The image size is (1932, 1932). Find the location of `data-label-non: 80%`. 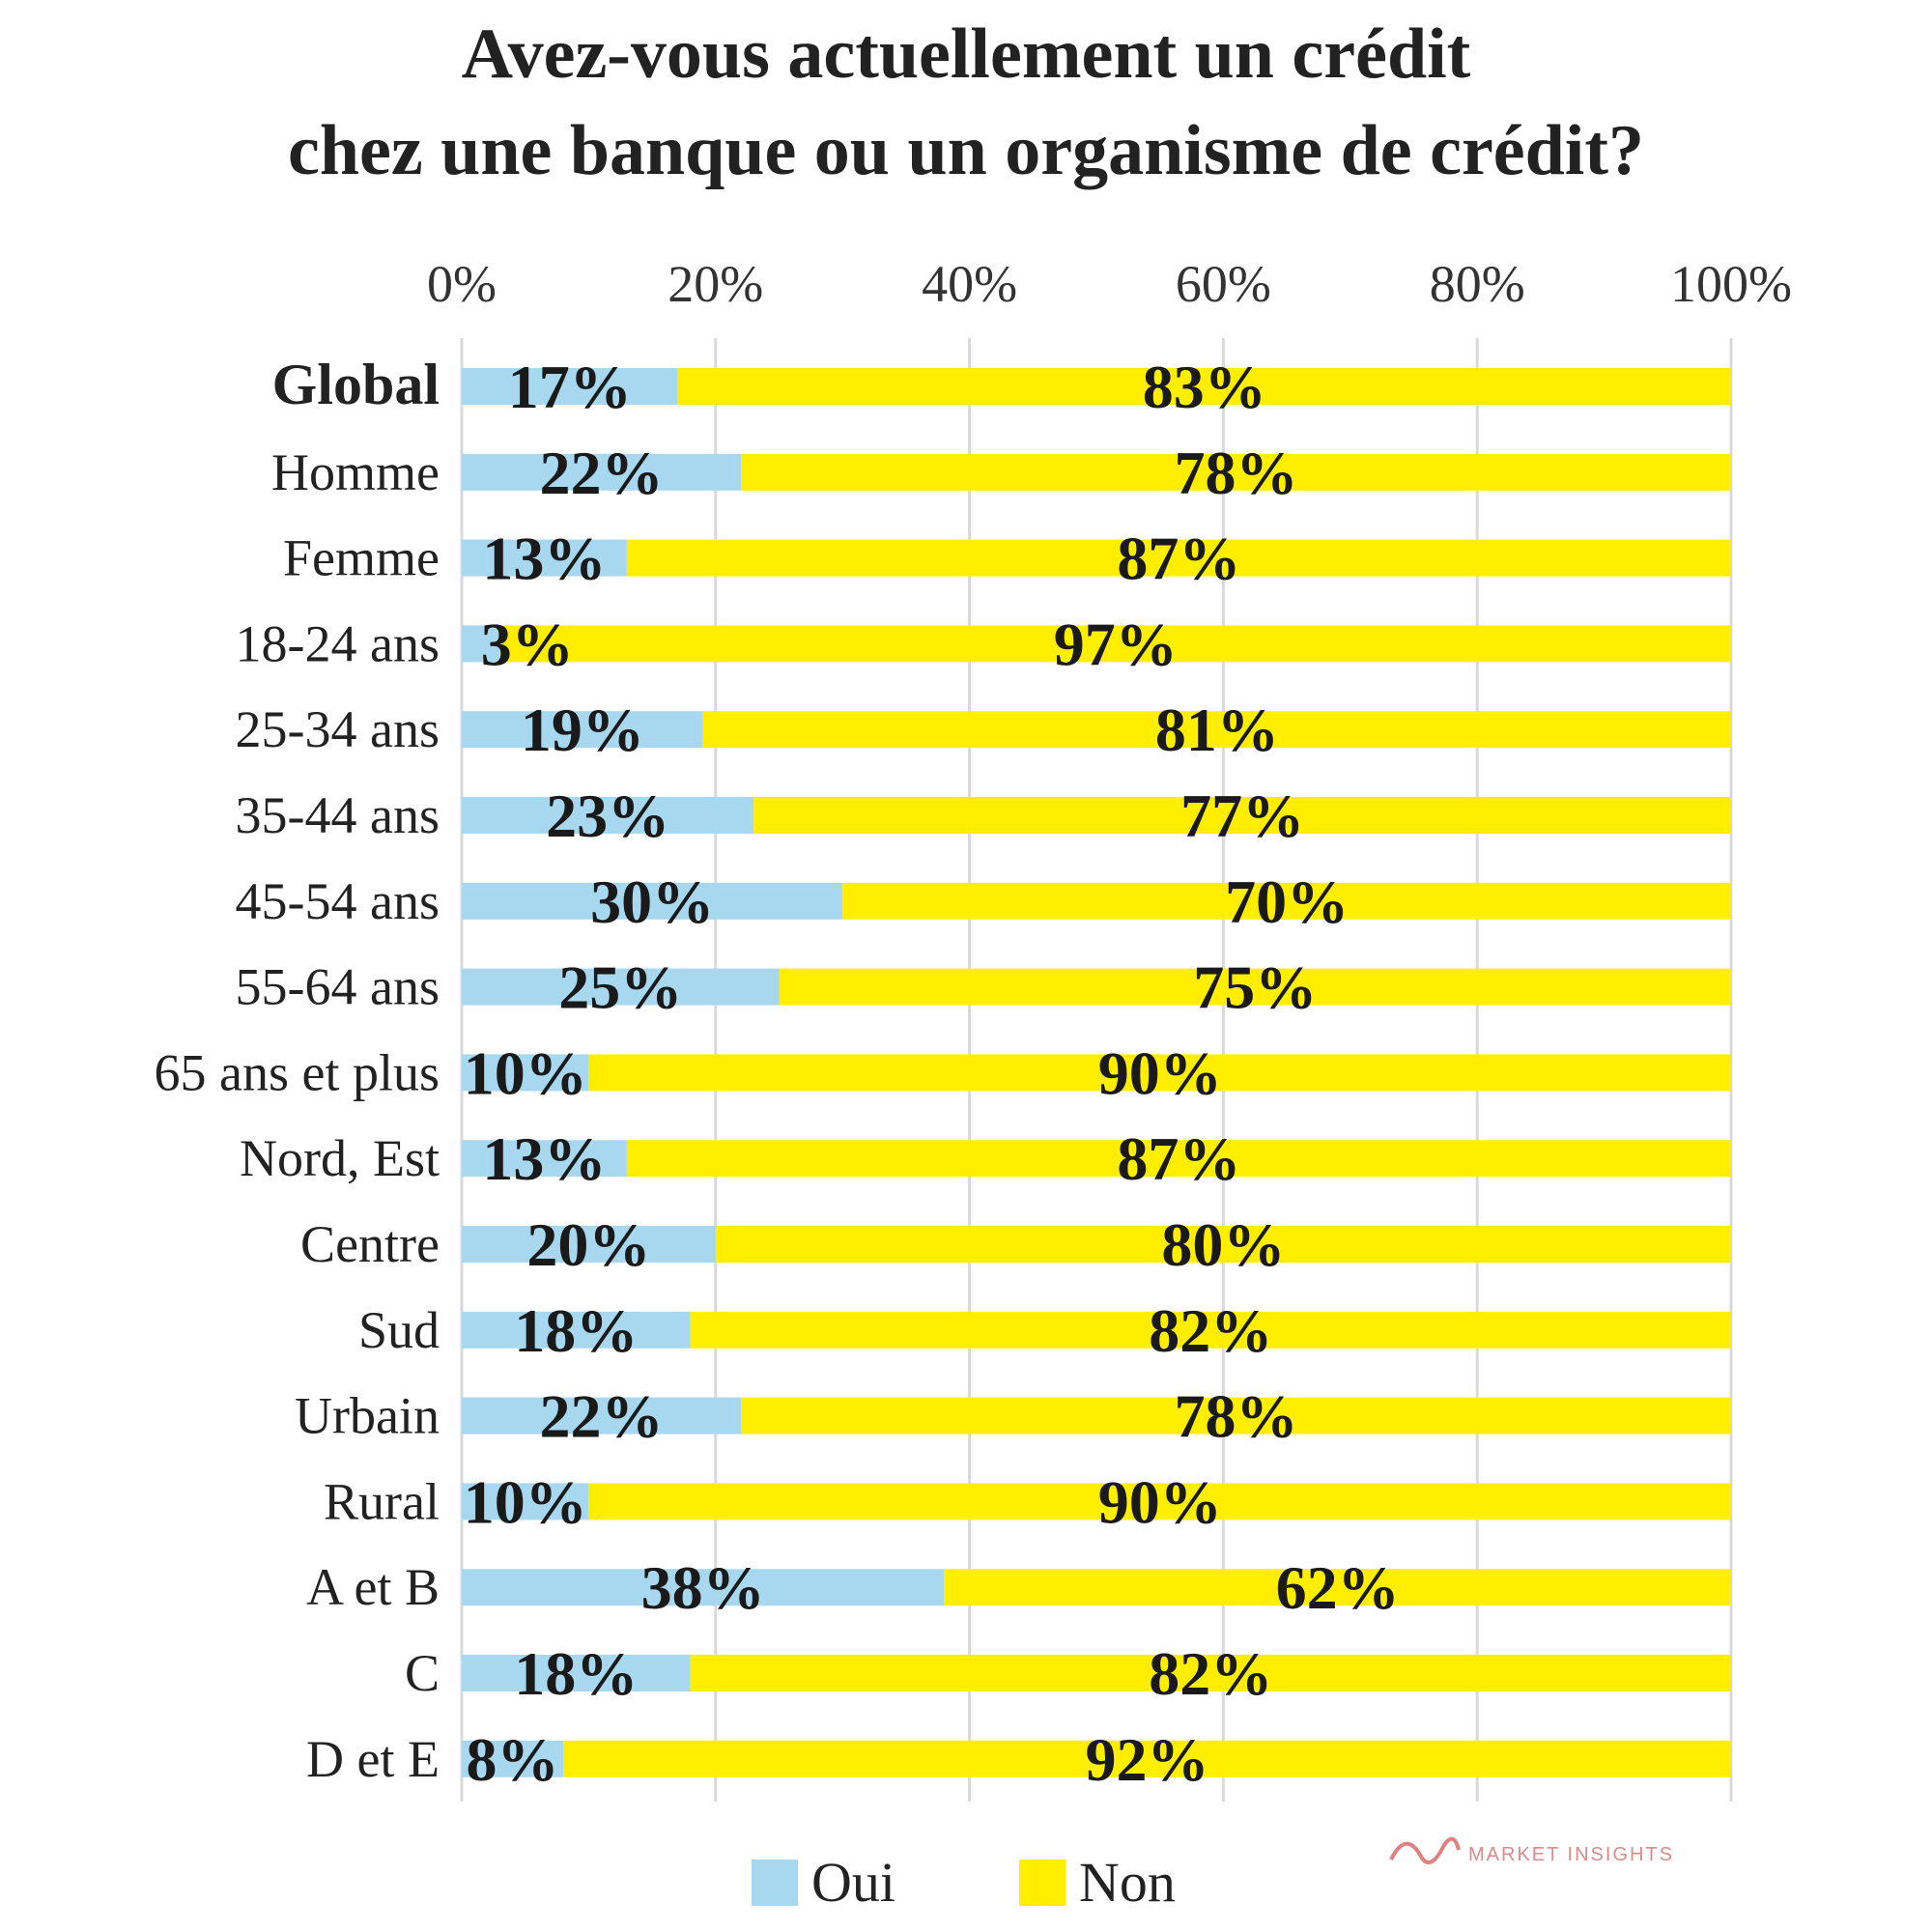

data-label-non: 80% is located at coordinates (1223, 1244).